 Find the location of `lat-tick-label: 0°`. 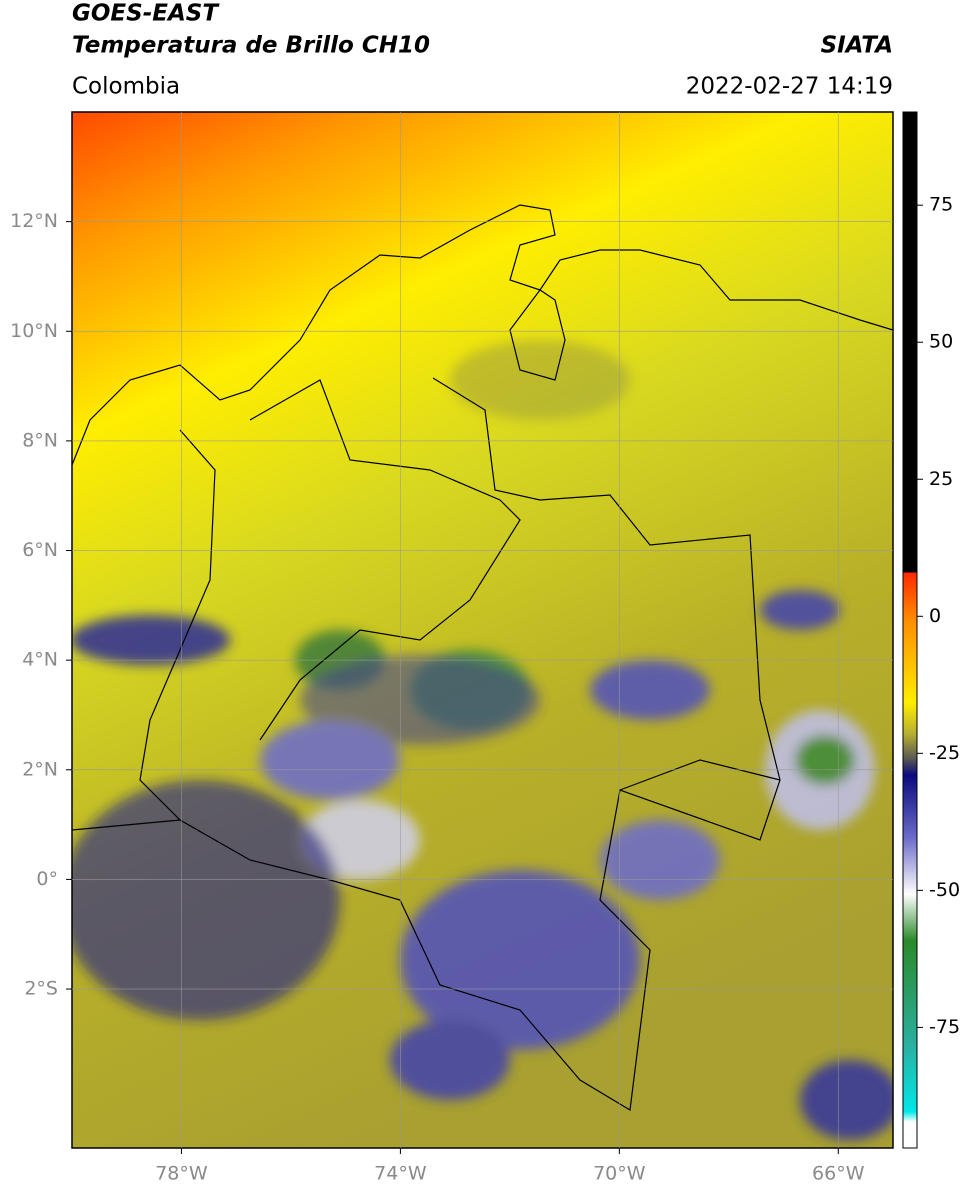

lat-tick-label: 0° is located at coordinates (47, 879).